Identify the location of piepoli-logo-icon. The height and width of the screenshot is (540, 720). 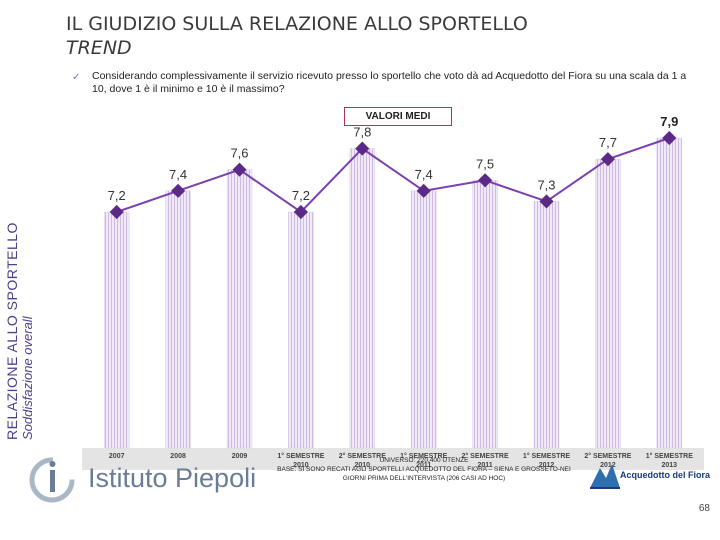
(52, 480).